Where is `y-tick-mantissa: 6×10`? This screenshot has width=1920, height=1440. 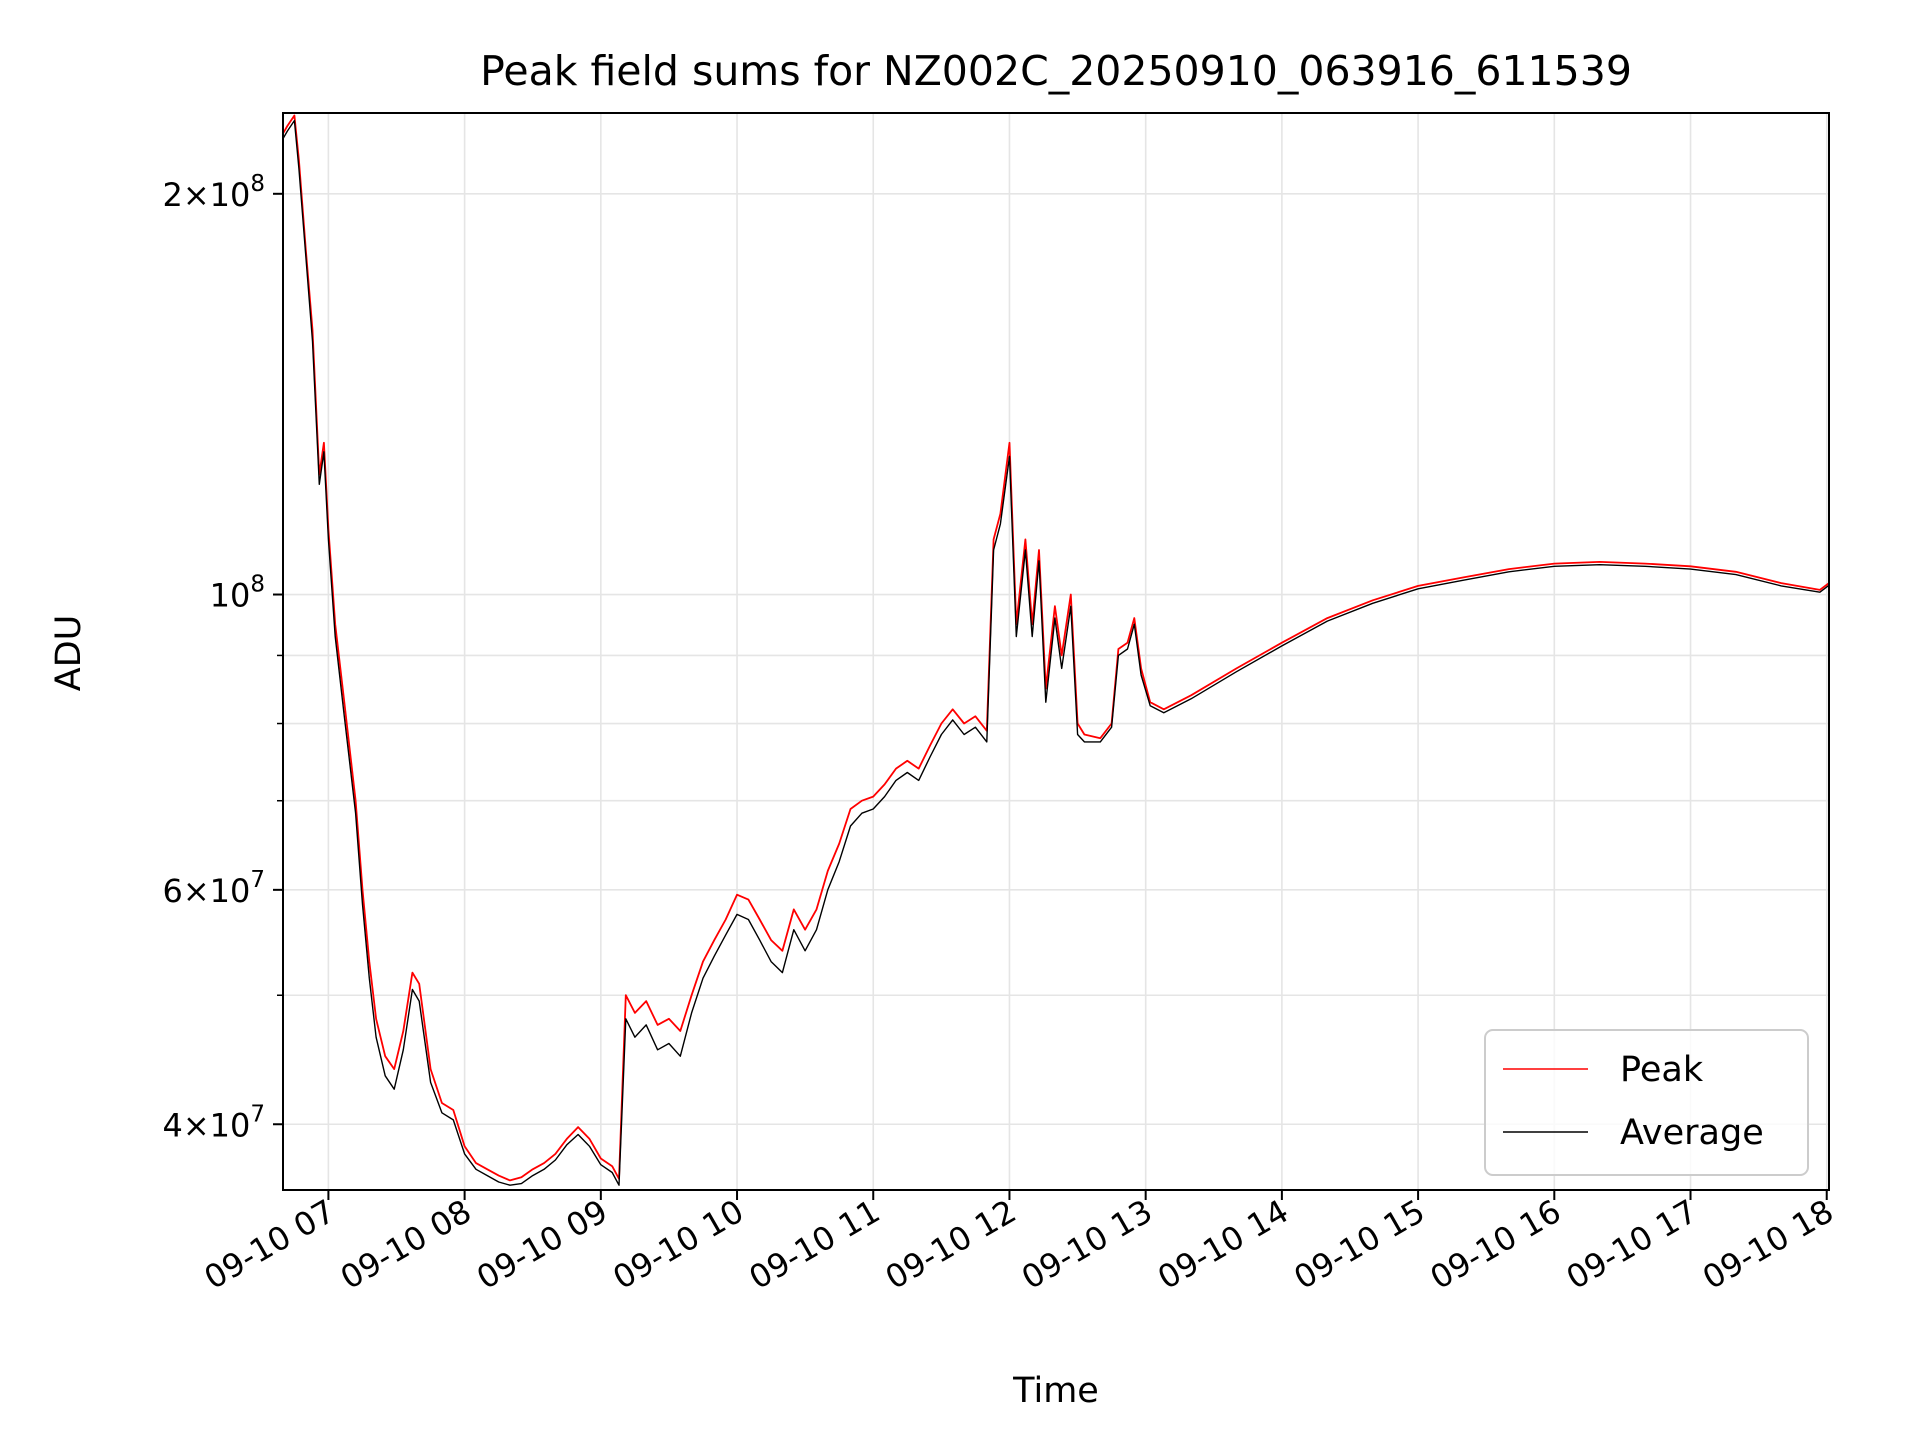 y-tick-mantissa: 6×10 is located at coordinates (206, 891).